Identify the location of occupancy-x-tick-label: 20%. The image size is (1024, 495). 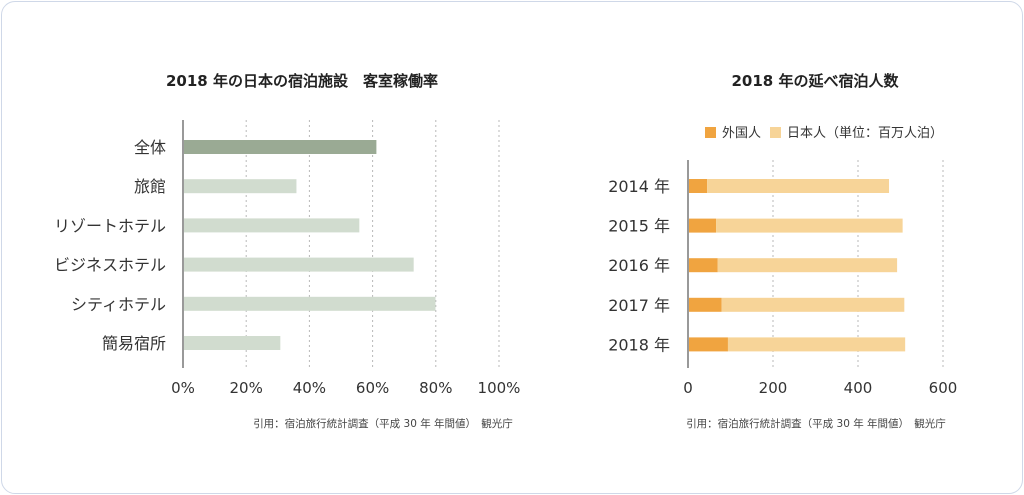
(246, 388).